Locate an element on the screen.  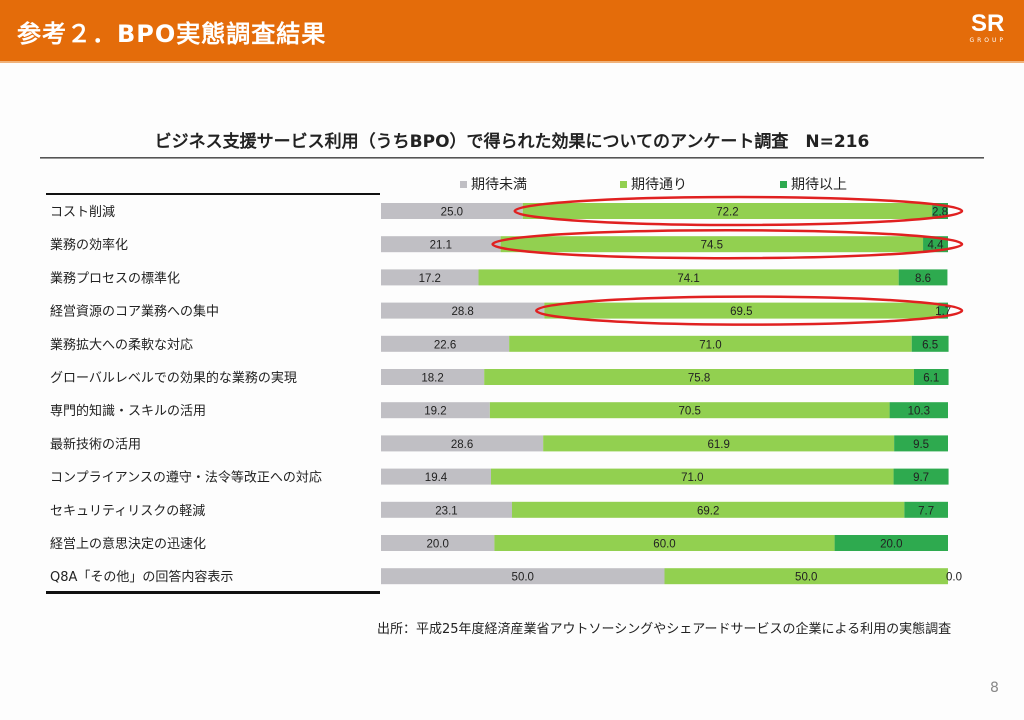
data-label: 25.0 is located at coordinates (452, 213).